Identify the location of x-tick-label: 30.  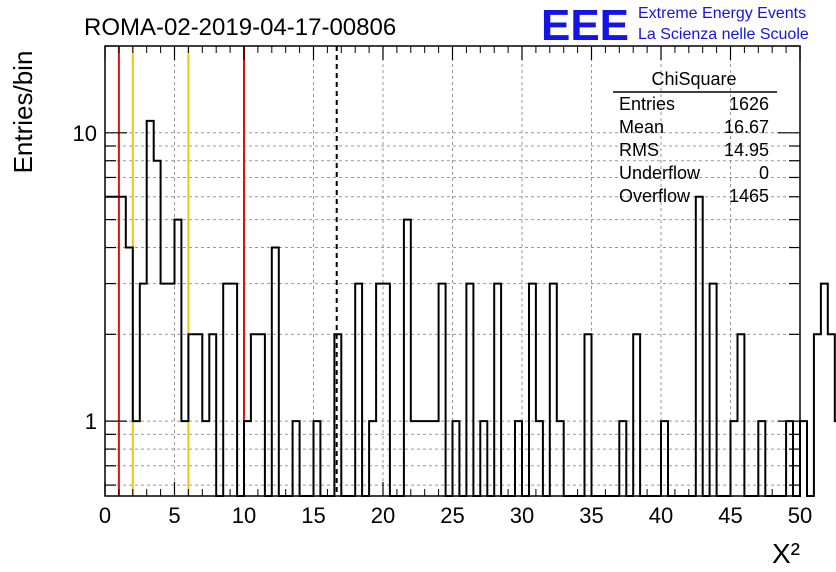
(522, 515).